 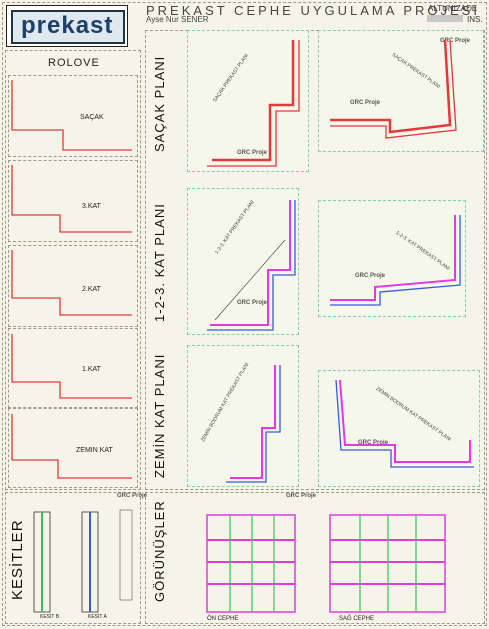 What do you see at coordinates (392, 258) in the screenshot?
I see `kat-plan-right` at bounding box center [392, 258].